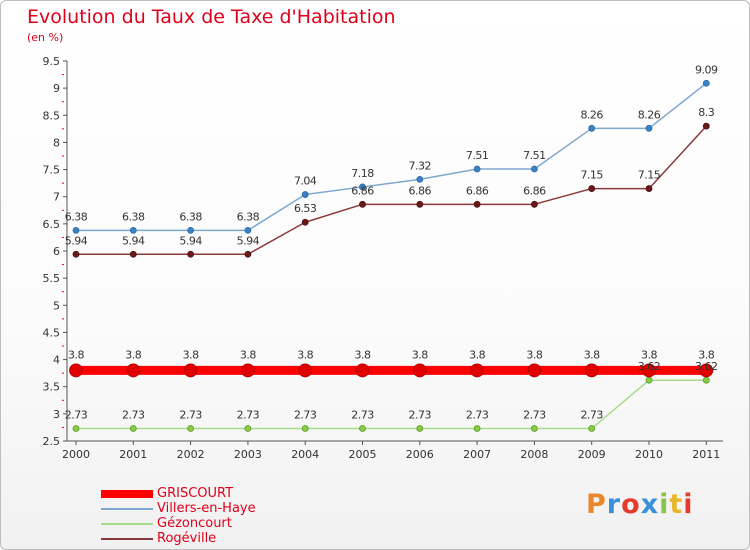 This screenshot has width=750, height=550. What do you see at coordinates (596, 504) in the screenshot?
I see `logo-letter: P` at bounding box center [596, 504].